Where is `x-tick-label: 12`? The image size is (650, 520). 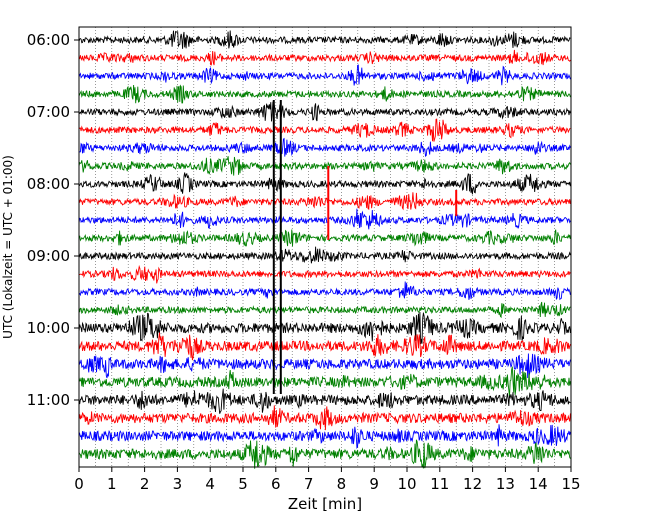
x-tick-label: 12 is located at coordinates (472, 484).